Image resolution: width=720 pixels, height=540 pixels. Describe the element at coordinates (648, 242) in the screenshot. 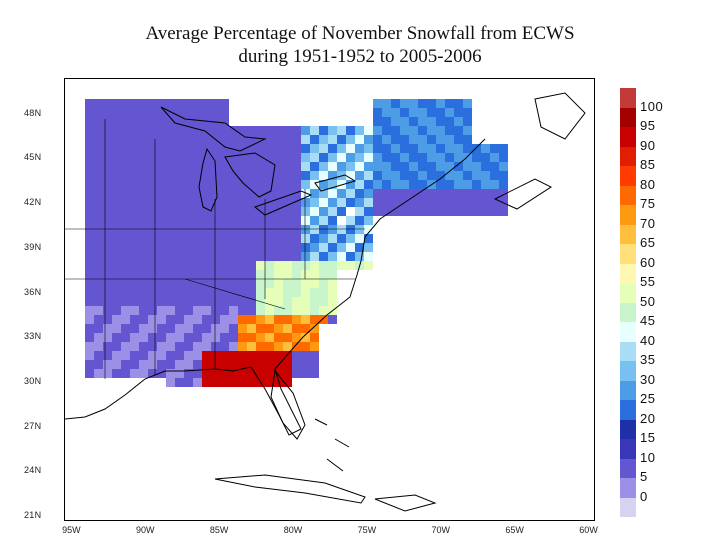

I see `legend-label: 65` at that location.